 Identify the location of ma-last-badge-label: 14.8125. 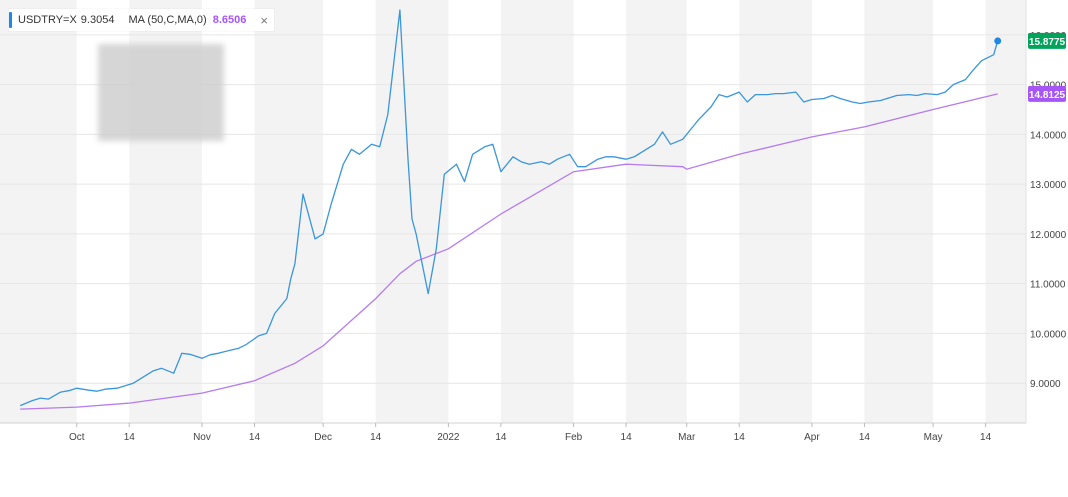
(1047, 95).